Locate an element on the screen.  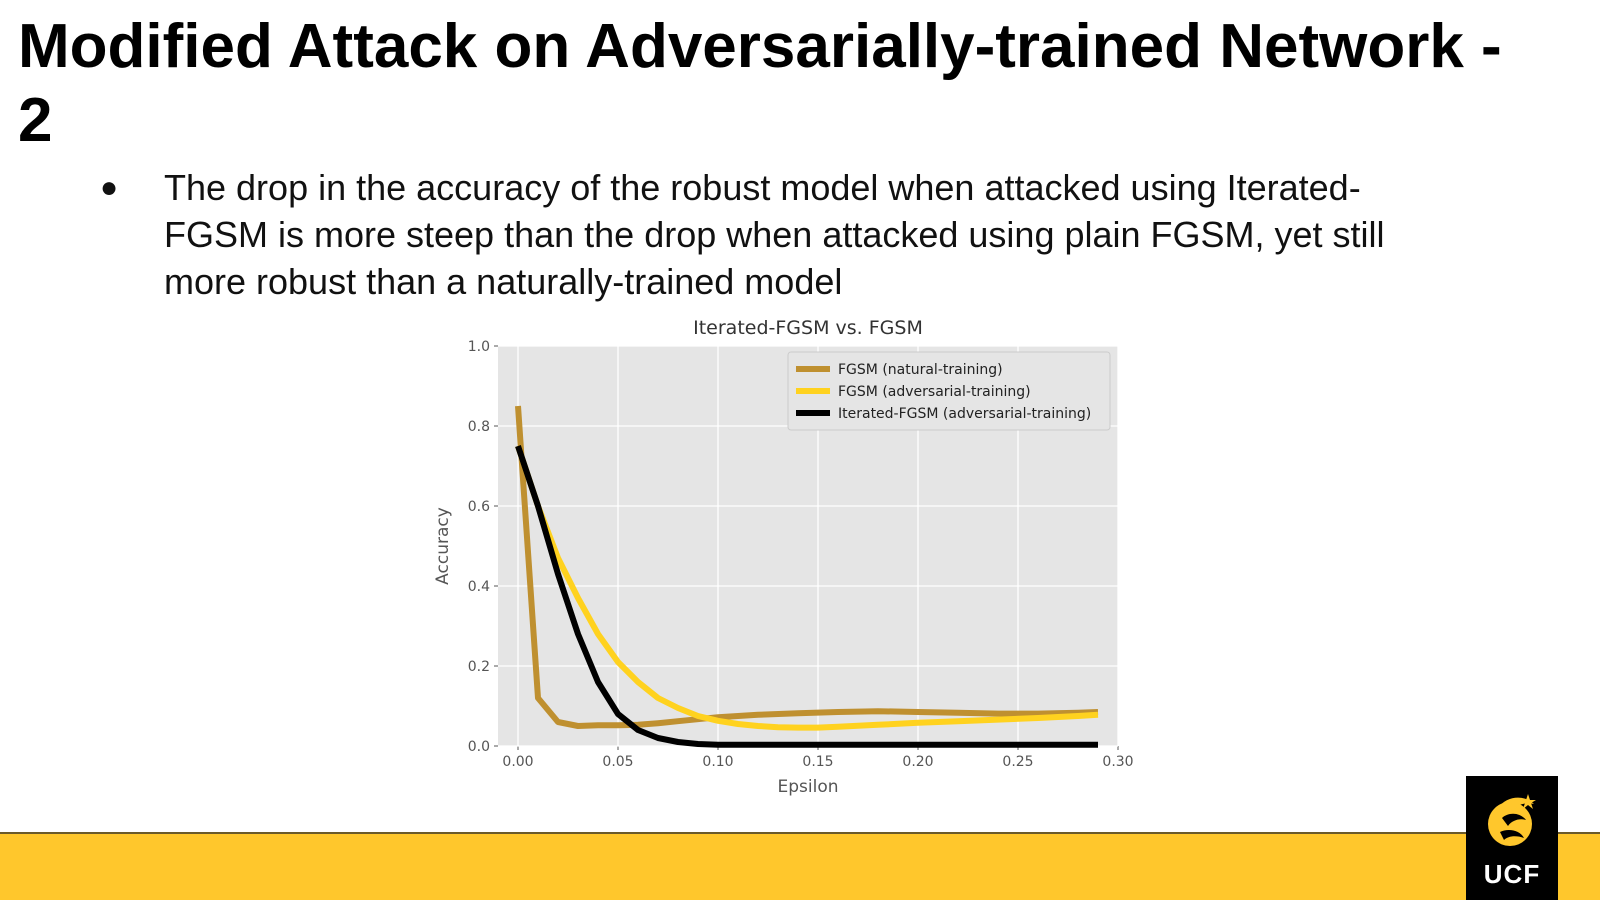
x-tick-label: 0.00 is located at coordinates (517, 762).